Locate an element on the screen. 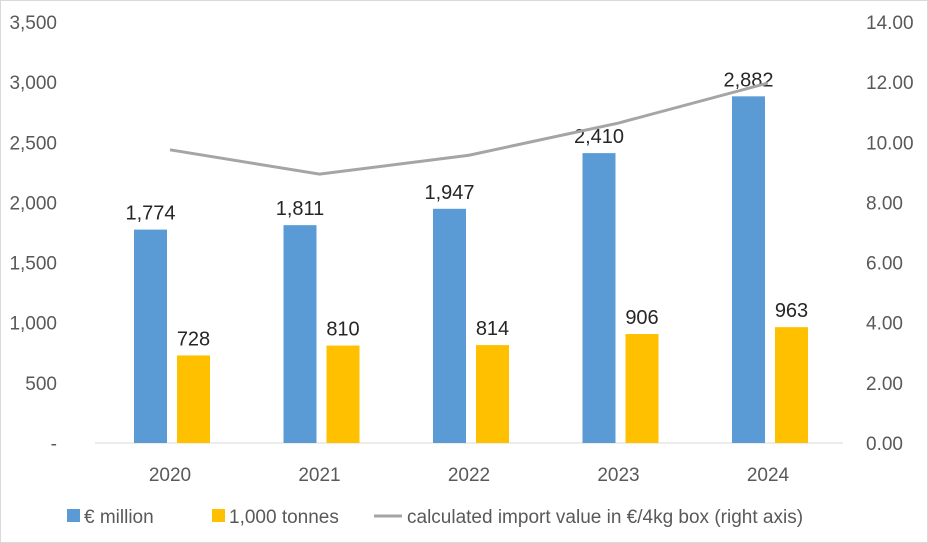  data-label: 963 is located at coordinates (791, 311).